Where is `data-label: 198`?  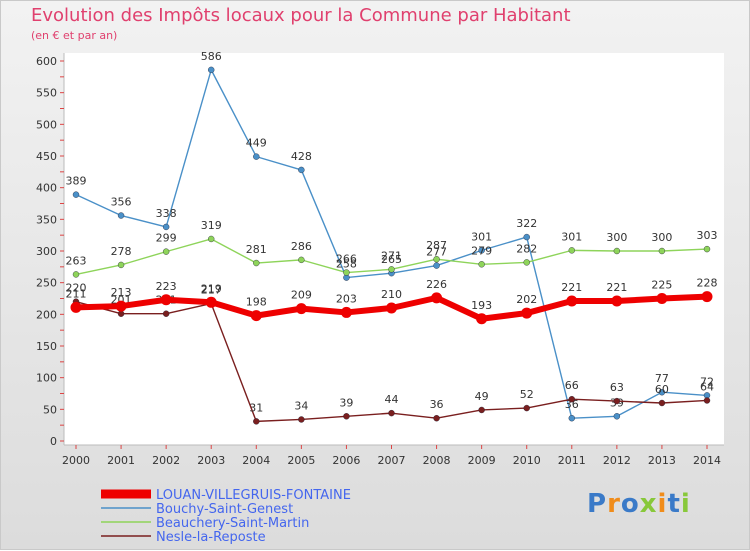
data-label: 198 is located at coordinates (256, 302).